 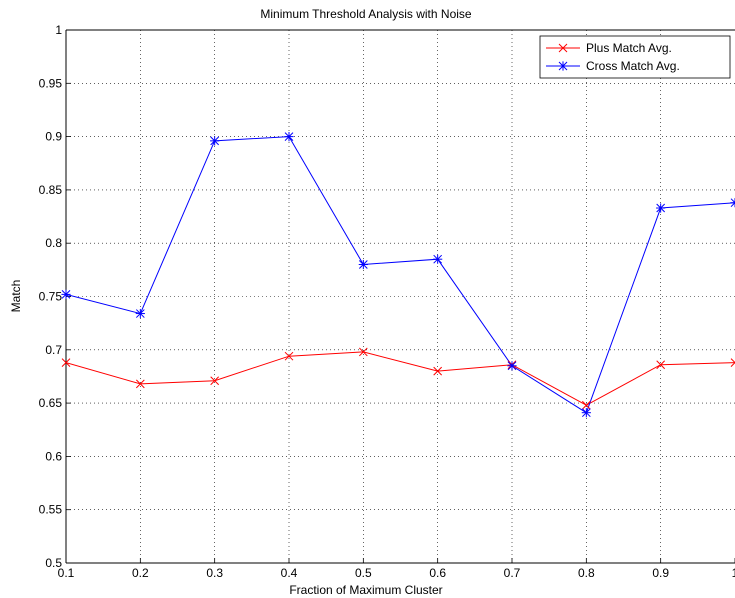 I want to click on y-tick-label: 0.9, so click(x=53, y=137).